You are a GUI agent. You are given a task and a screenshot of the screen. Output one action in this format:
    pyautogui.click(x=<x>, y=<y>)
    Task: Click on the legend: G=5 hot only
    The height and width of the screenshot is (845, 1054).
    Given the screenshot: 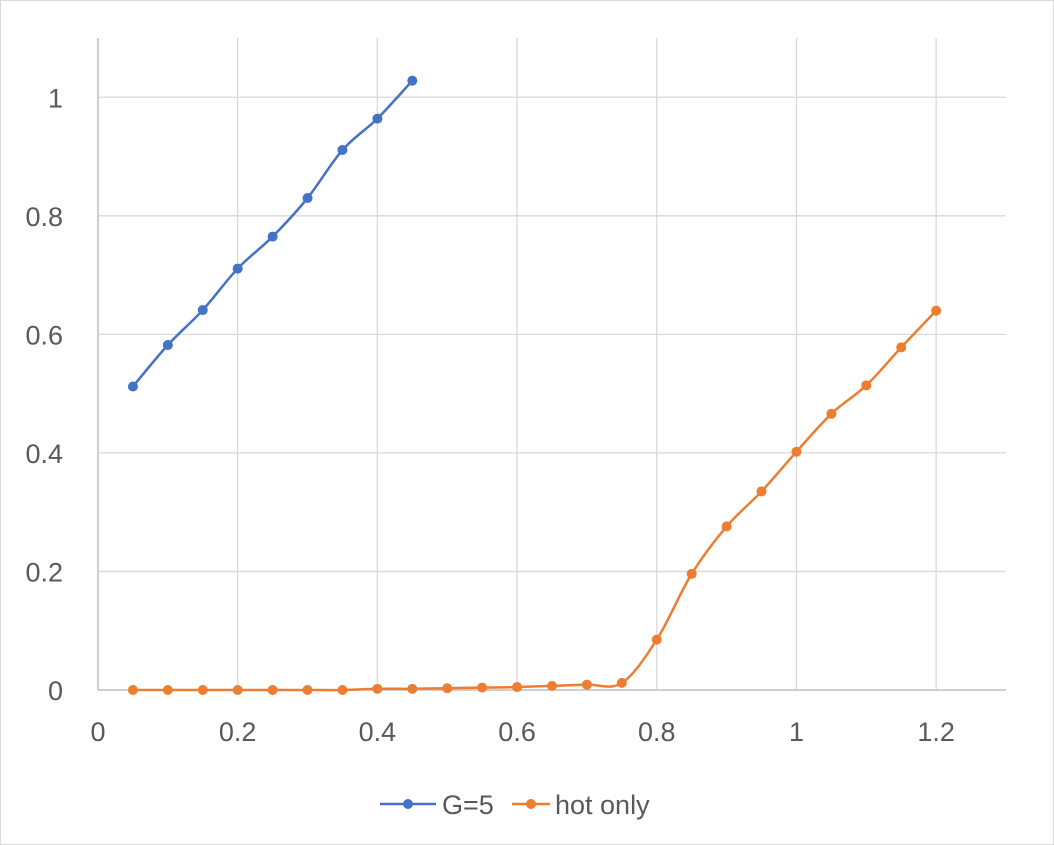 What is the action you would take?
    pyautogui.click(x=515, y=805)
    